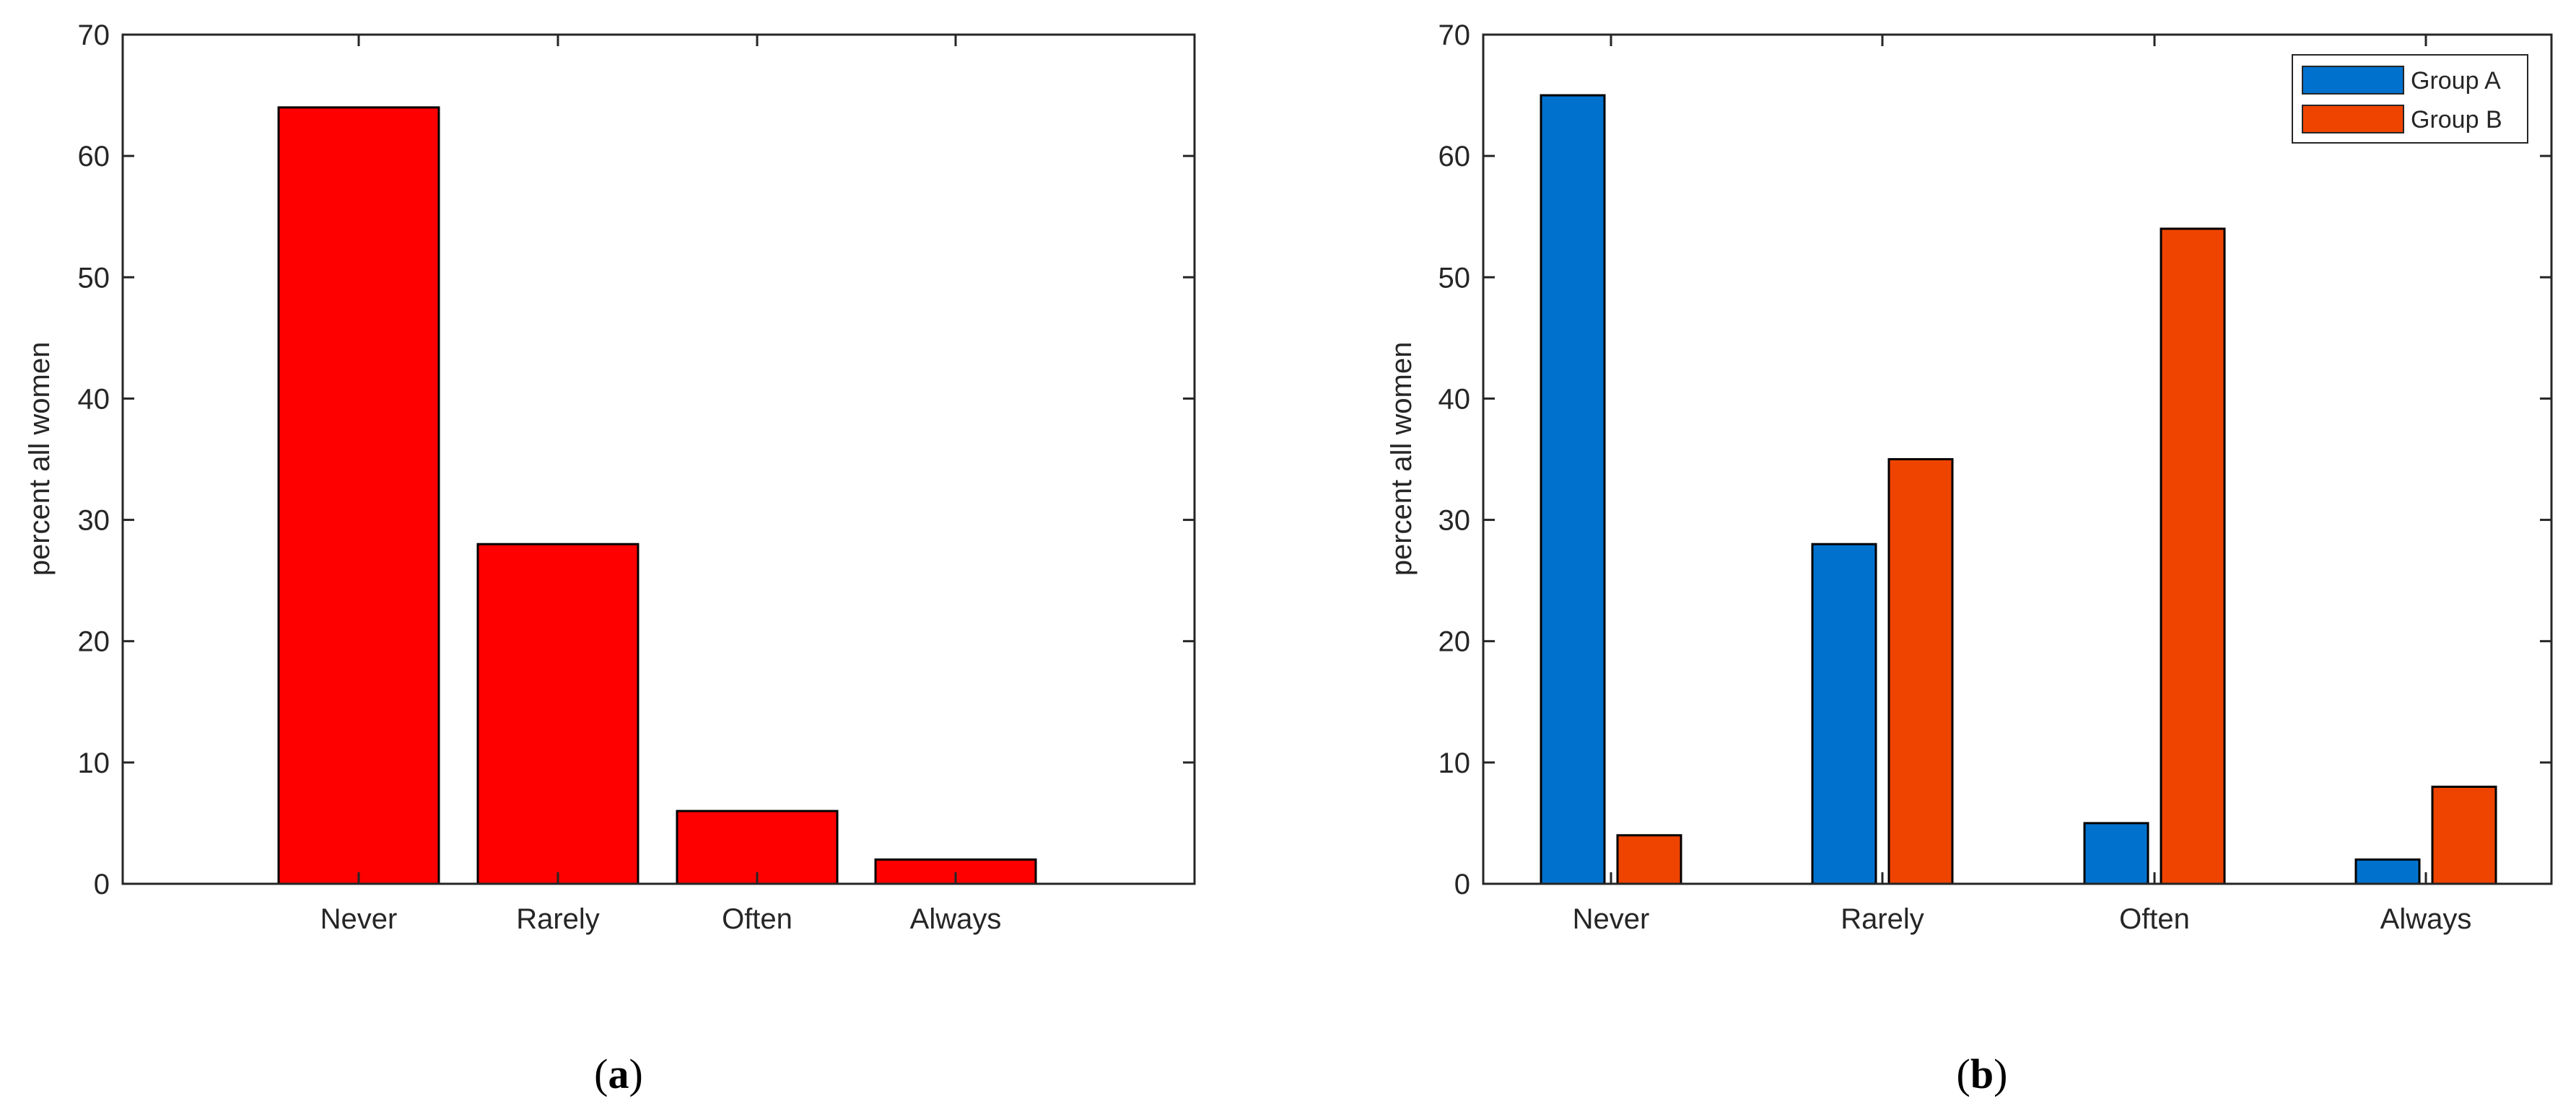 This screenshot has height=1119, width=2576. Describe the element at coordinates (94, 278) in the screenshot. I see `y-tick-label-a-50: 50` at that location.